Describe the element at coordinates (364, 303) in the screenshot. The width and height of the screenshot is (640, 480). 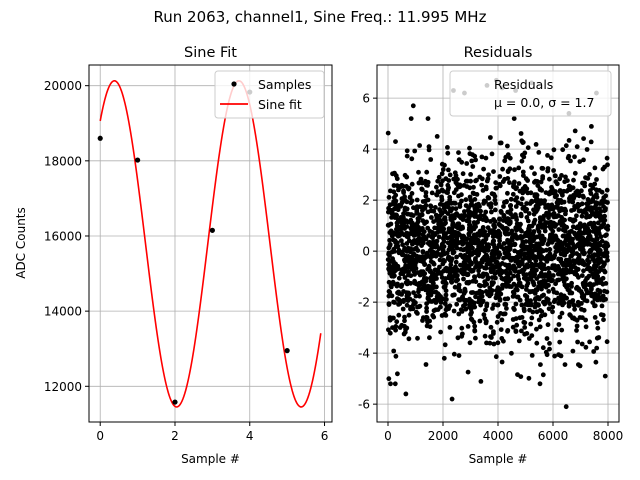
I see `y-tick-label: -2` at that location.